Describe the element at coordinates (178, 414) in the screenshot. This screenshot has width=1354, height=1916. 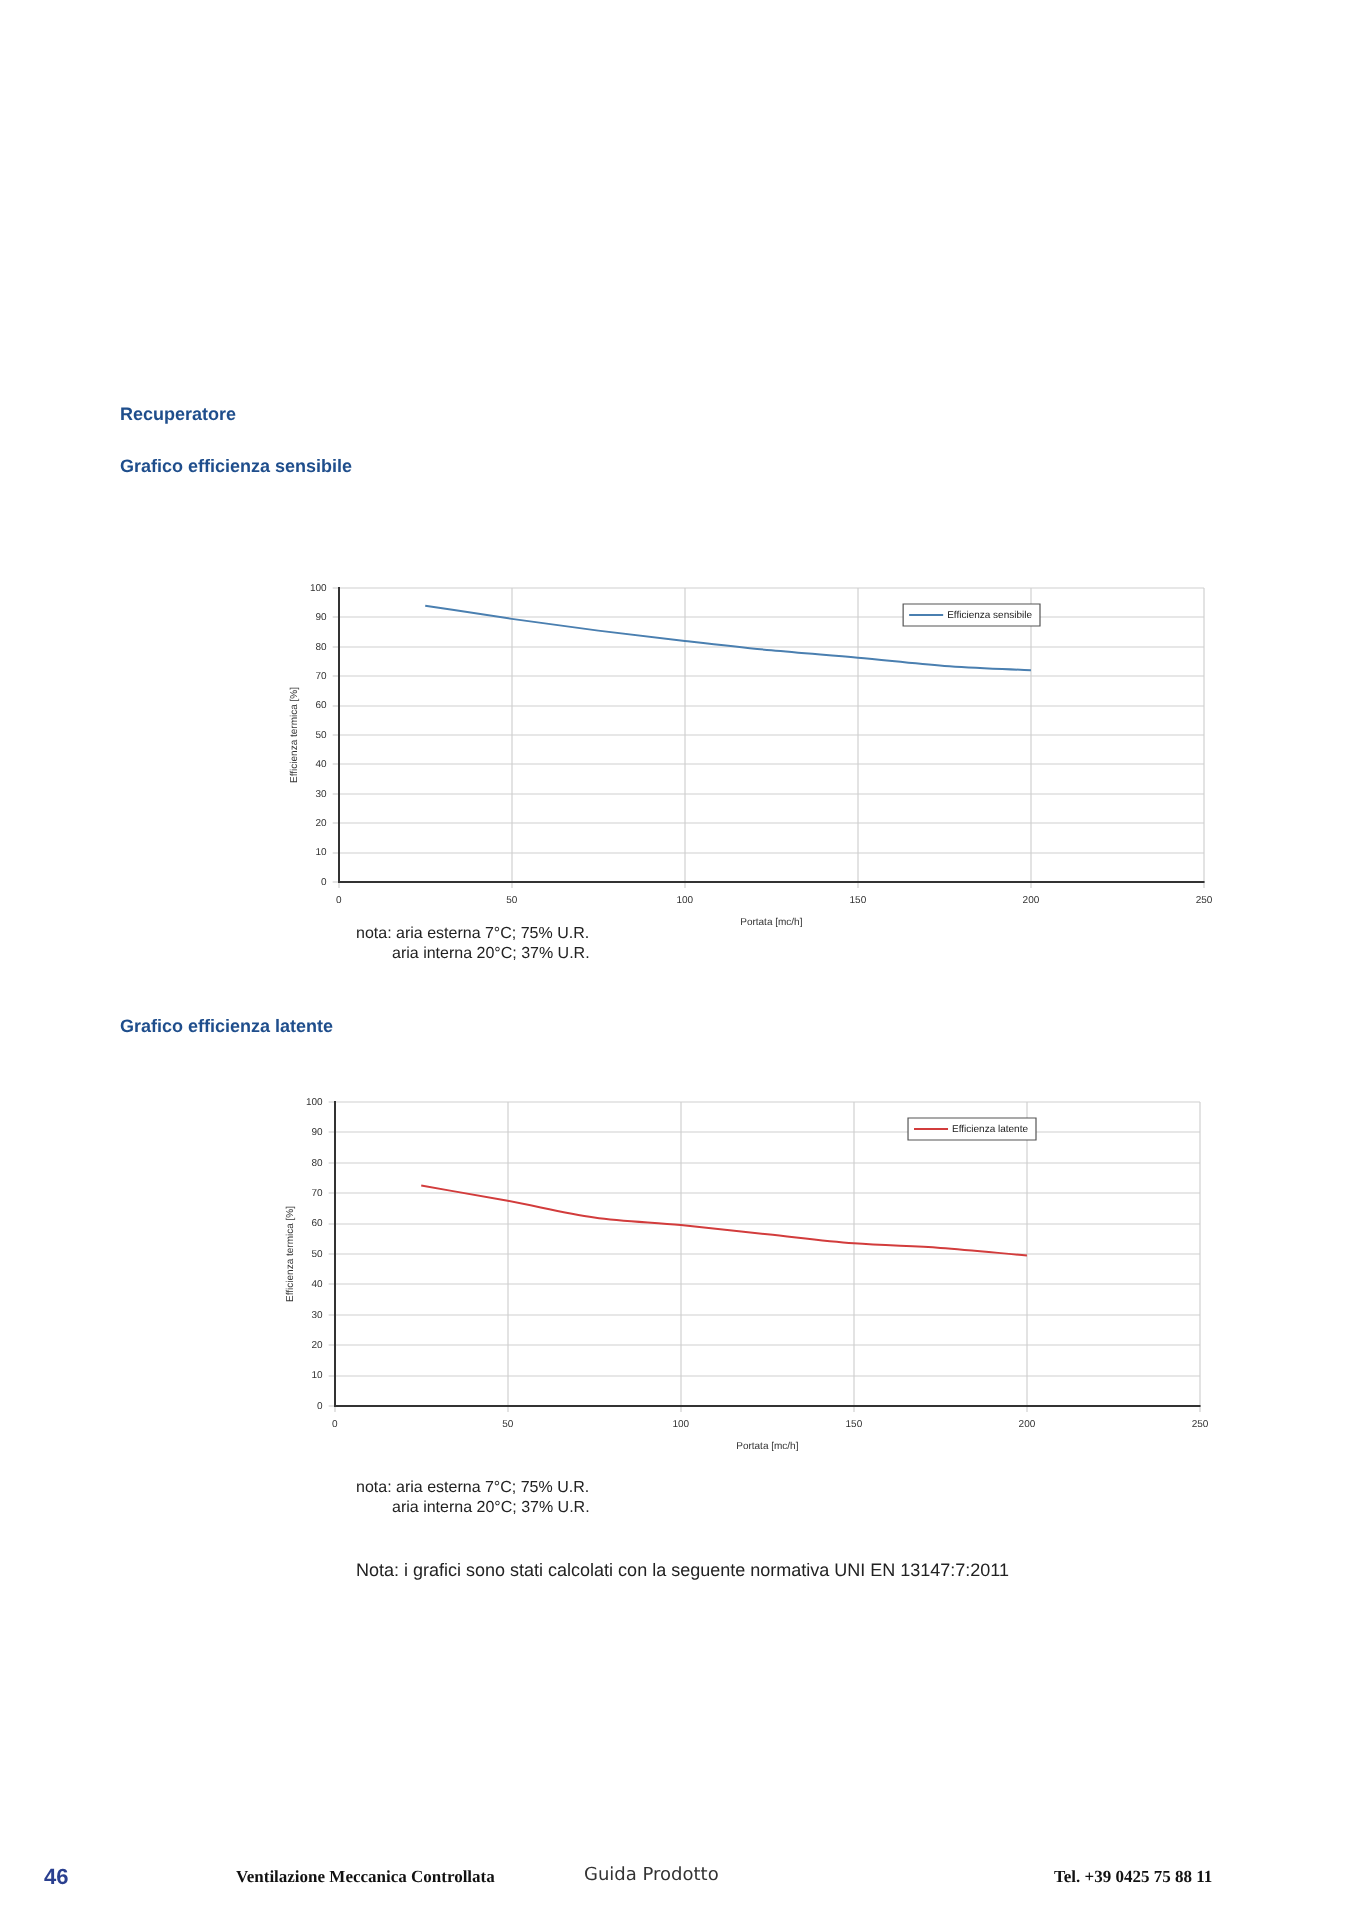
I see `text: Recuperatore` at that location.